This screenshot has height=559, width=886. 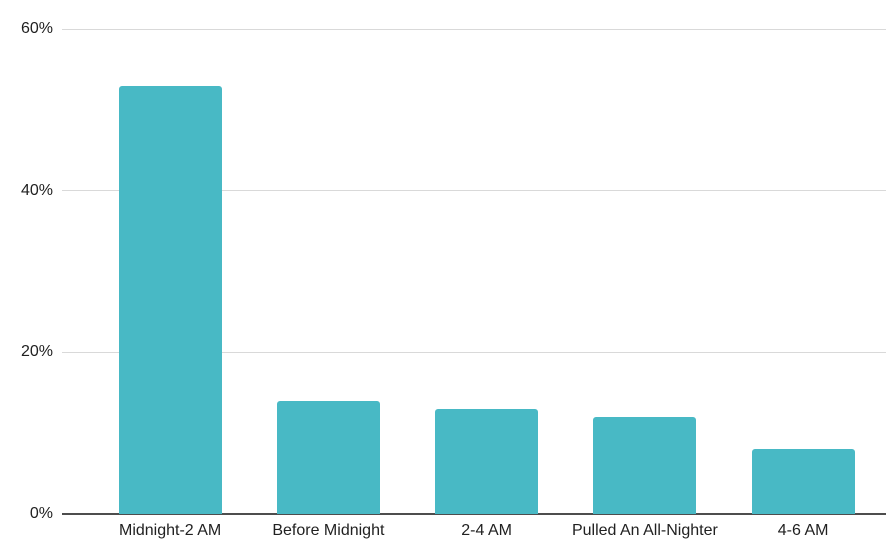 I want to click on y-tick-label: 20%, so click(x=36, y=352).